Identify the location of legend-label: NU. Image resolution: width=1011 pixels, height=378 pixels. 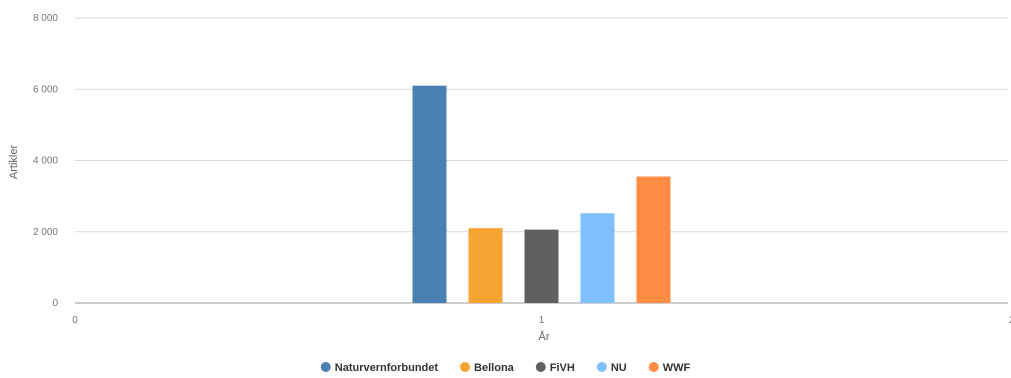
(619, 368).